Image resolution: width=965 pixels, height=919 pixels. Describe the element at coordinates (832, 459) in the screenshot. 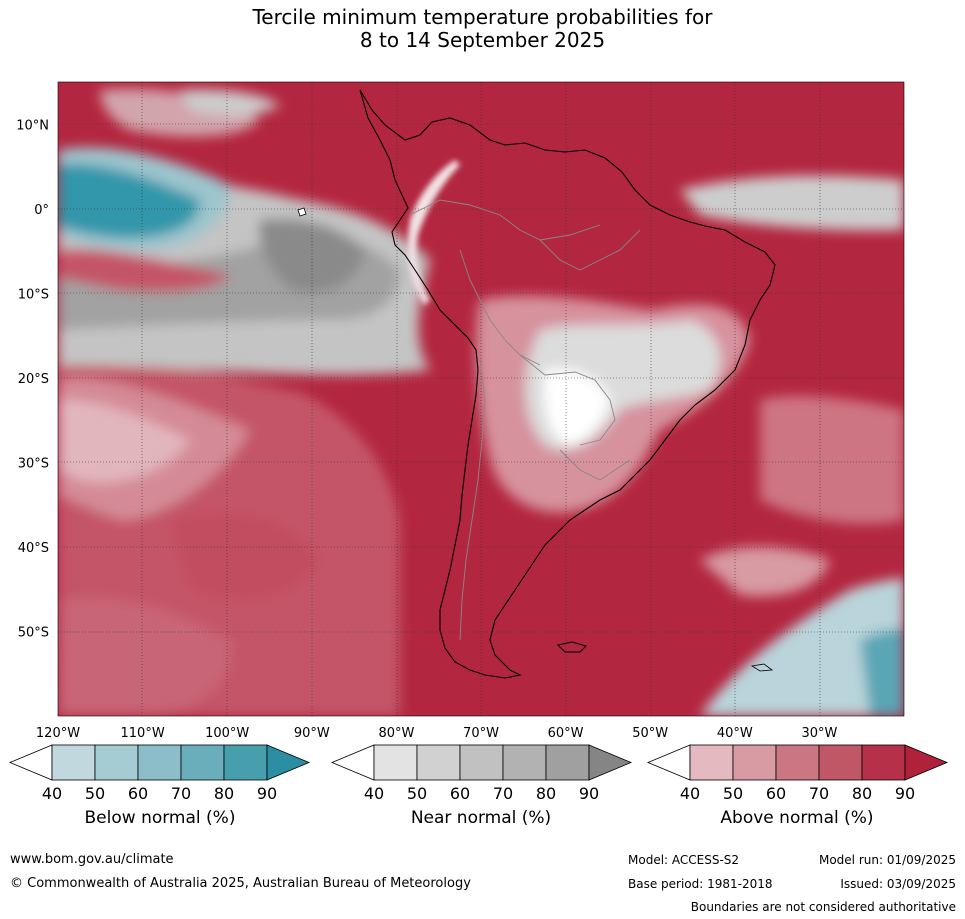

I see `above-normal-60-region-atlantic` at that location.